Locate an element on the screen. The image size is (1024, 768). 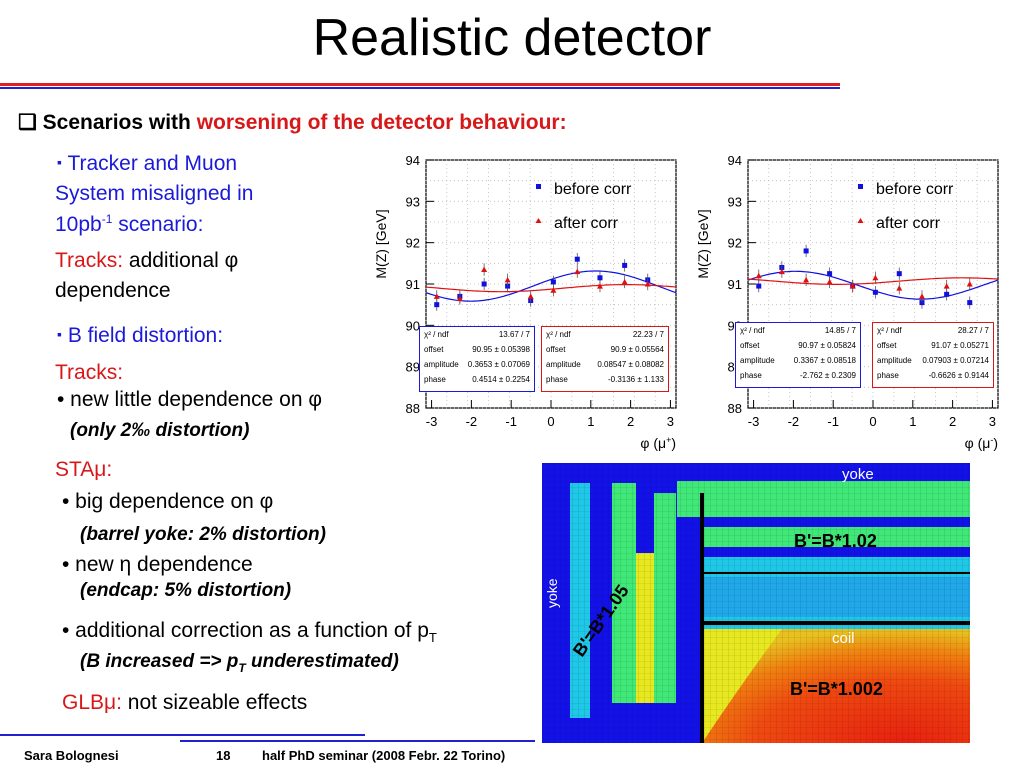
fit-phase: 0.4514 ± 0.2254 is located at coordinates (501, 379).